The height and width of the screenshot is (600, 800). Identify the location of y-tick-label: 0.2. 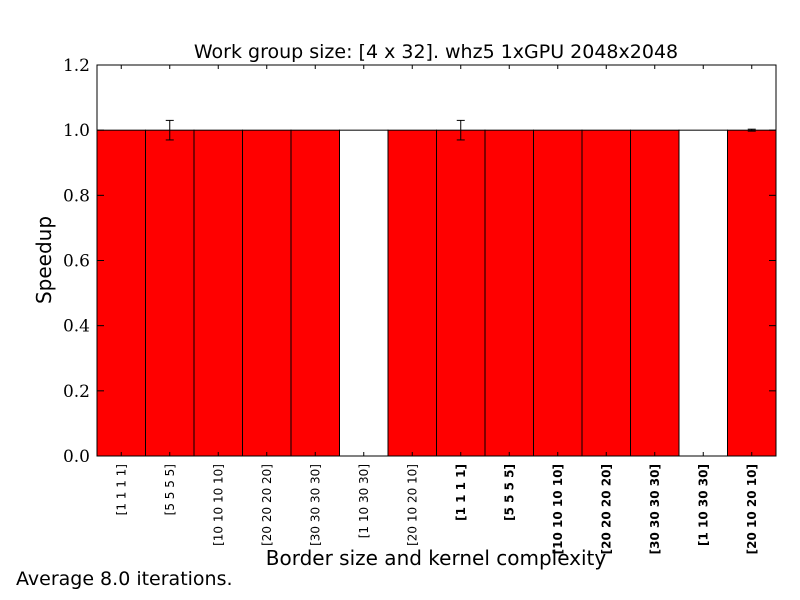
(76, 392).